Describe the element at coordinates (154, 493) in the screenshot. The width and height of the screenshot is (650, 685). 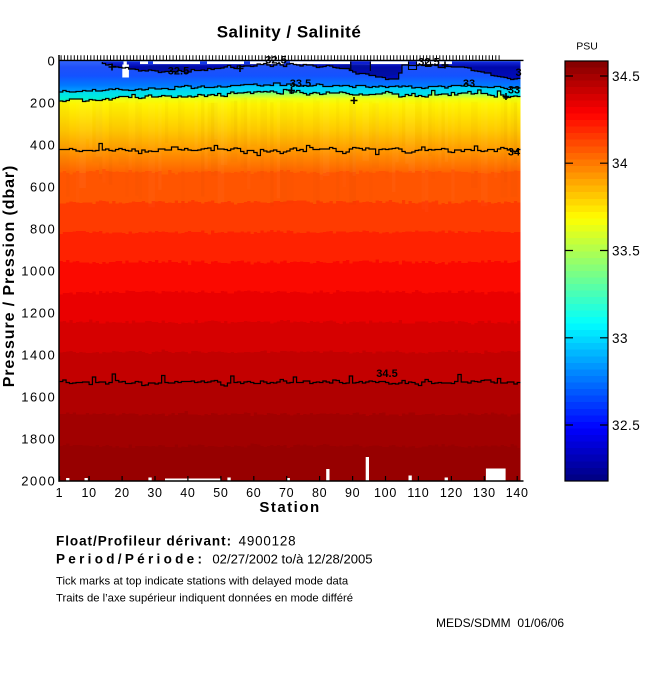
I see `svg-text: 30` at that location.